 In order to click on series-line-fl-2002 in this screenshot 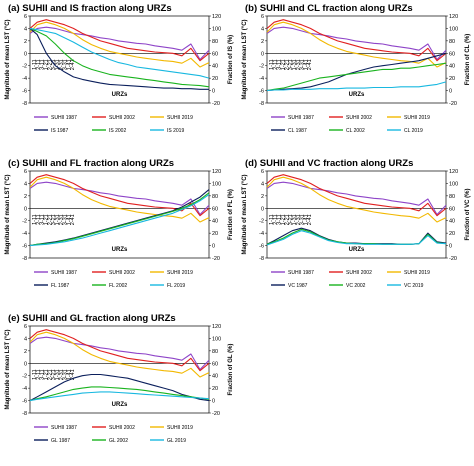, I will do `click(119, 219)`.